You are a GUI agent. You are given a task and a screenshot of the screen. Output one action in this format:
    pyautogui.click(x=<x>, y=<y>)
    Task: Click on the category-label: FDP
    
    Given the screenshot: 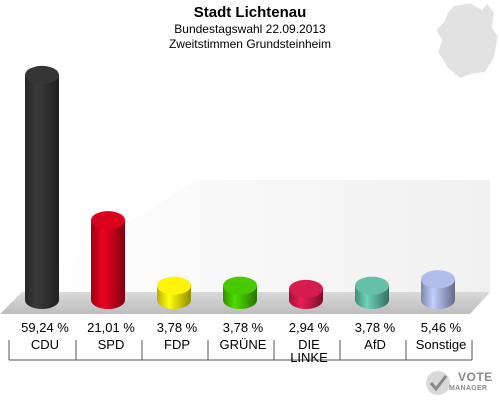 What is the action you would take?
    pyautogui.click(x=177, y=344)
    